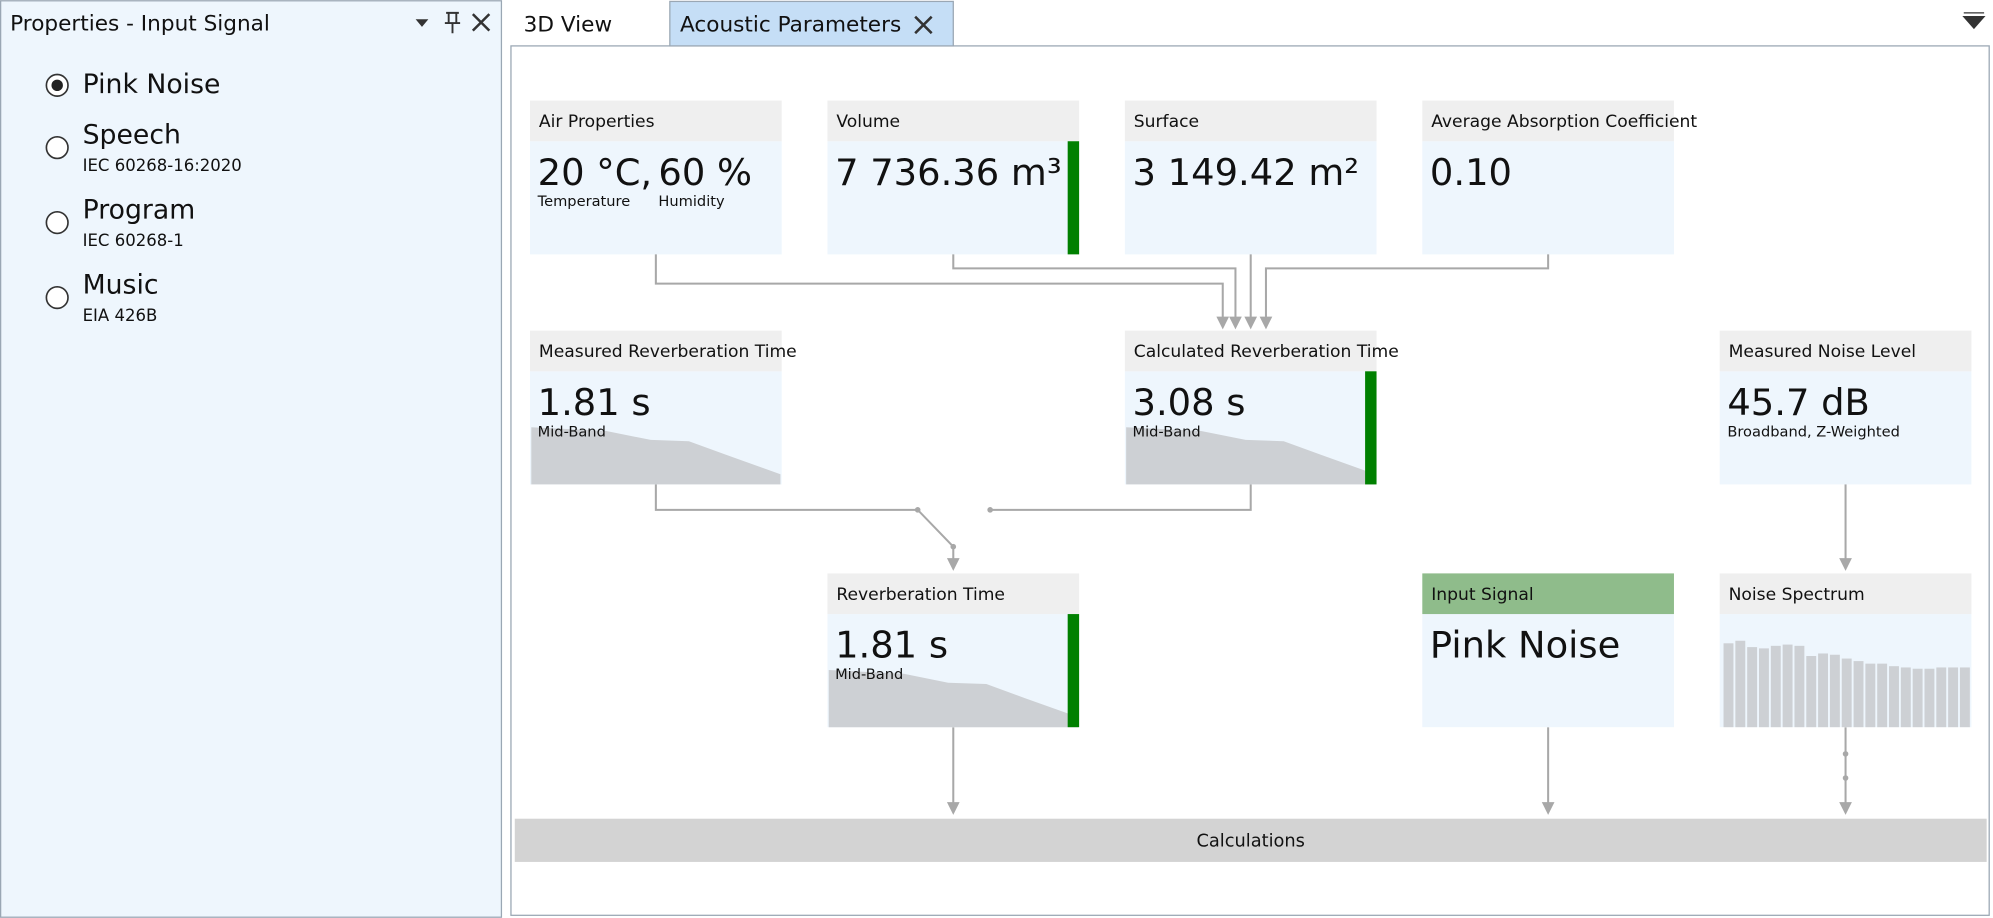 Image resolution: width=1993 pixels, height=918 pixels. What do you see at coordinates (1797, 595) in the screenshot?
I see `node-title: Noise Spectrum` at bounding box center [1797, 595].